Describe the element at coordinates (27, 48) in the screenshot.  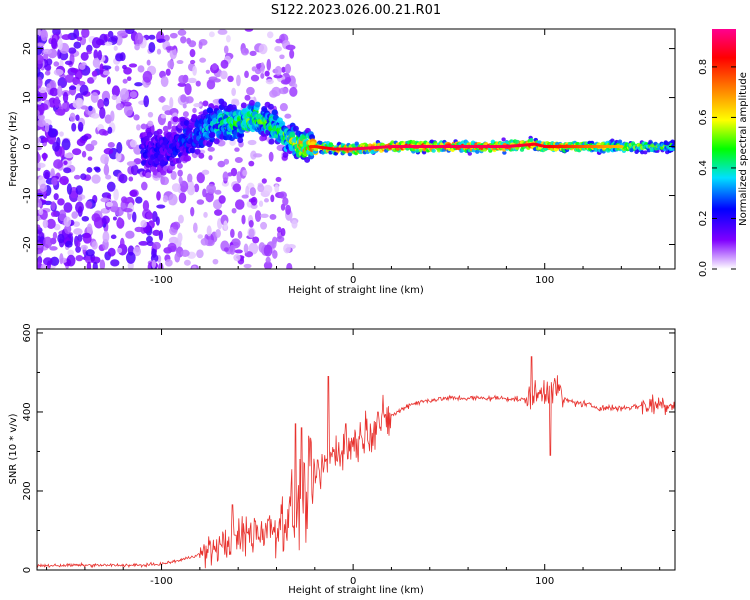
I see `y-tick-label: 20` at that location.